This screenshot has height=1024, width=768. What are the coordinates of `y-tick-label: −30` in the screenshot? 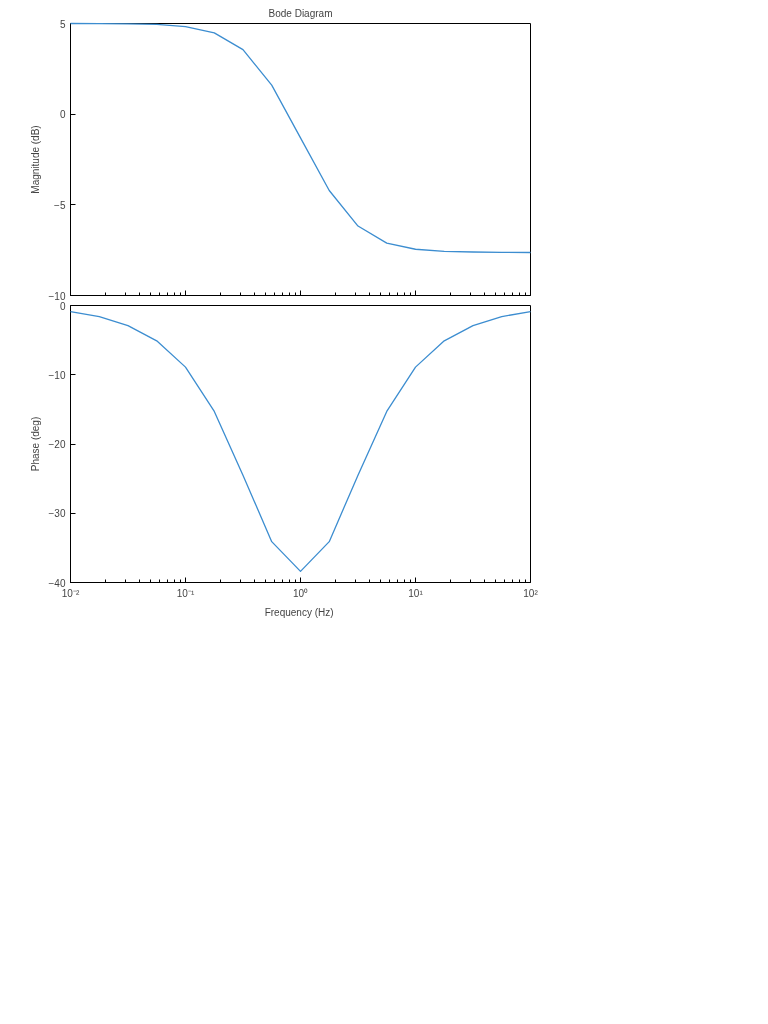 It's located at (57, 514).